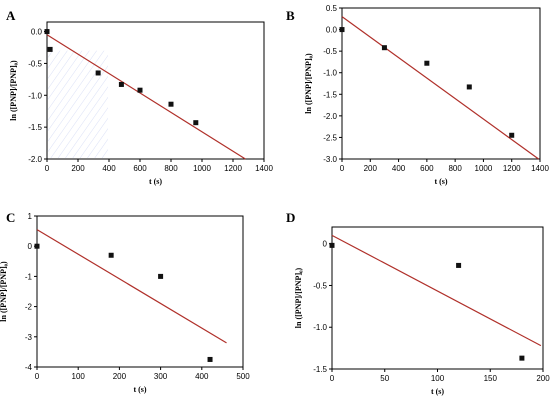 The height and width of the screenshot is (401, 550). I want to click on y-tick-label: 0.5, so click(332, 8).